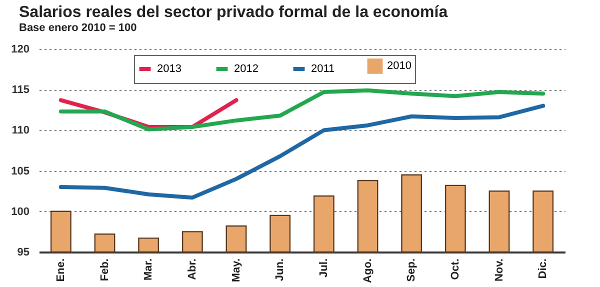 The image size is (600, 287). What do you see at coordinates (192, 269) in the screenshot?
I see `x-tick-label: Abr.` at bounding box center [192, 269].